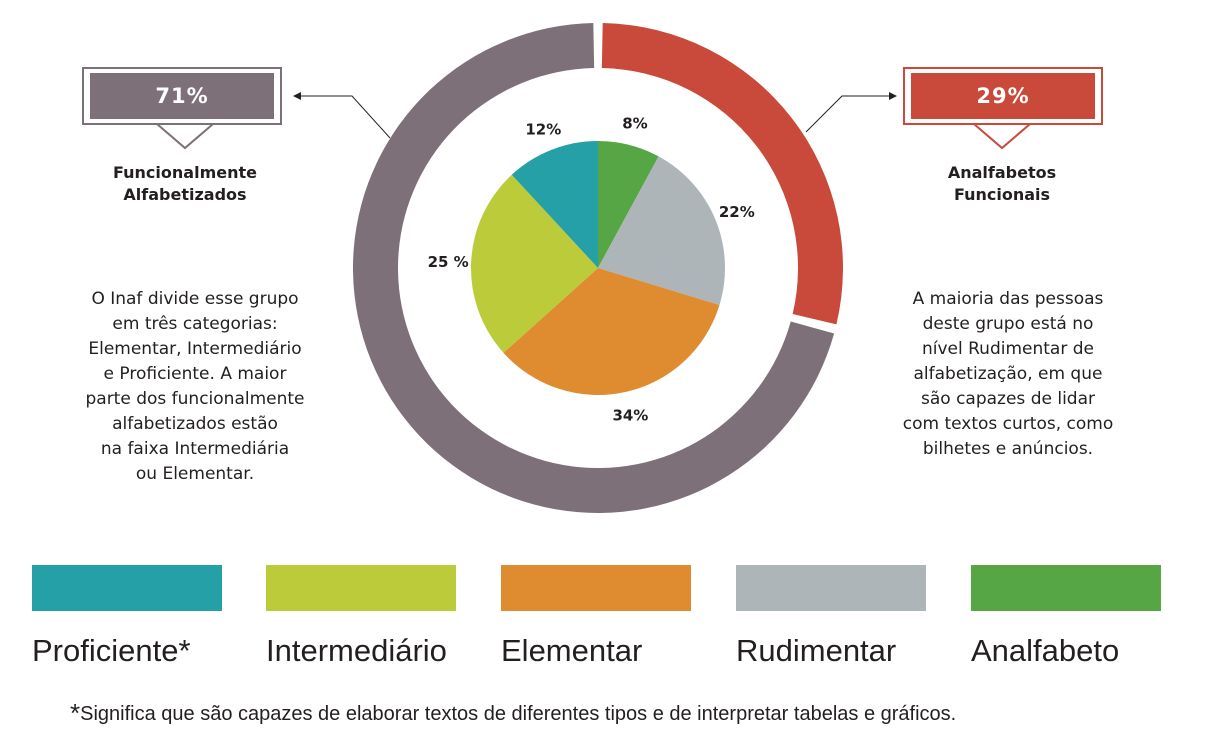  Describe the element at coordinates (111, 650) in the screenshot. I see `legend-label-proficiente: Proficiente*` at that location.